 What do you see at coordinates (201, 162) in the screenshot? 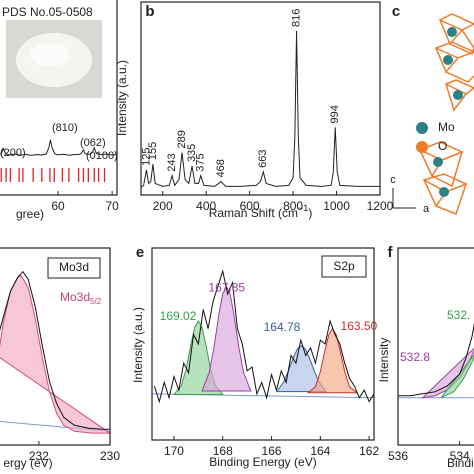
I see `peak-label: 375` at bounding box center [201, 162].